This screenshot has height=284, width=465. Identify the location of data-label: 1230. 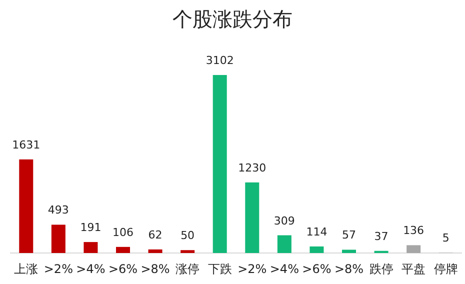
(252, 167).